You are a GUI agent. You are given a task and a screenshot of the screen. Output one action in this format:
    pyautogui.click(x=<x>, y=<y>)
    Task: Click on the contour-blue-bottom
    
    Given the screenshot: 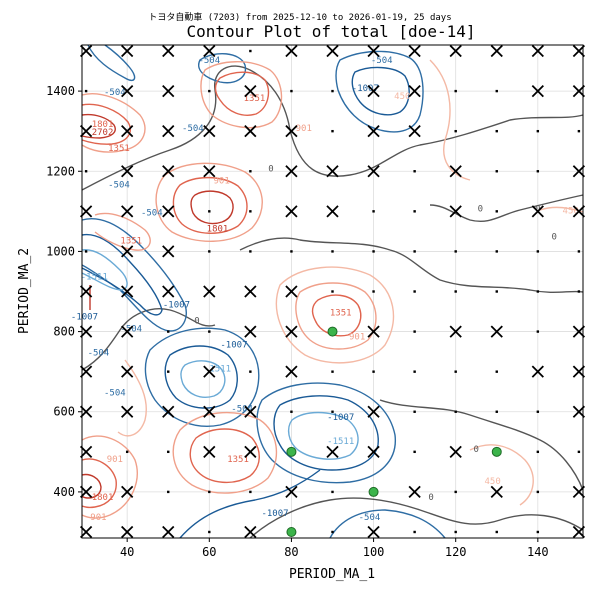 What is the action you would take?
    pyautogui.click(x=250, y=504)
    